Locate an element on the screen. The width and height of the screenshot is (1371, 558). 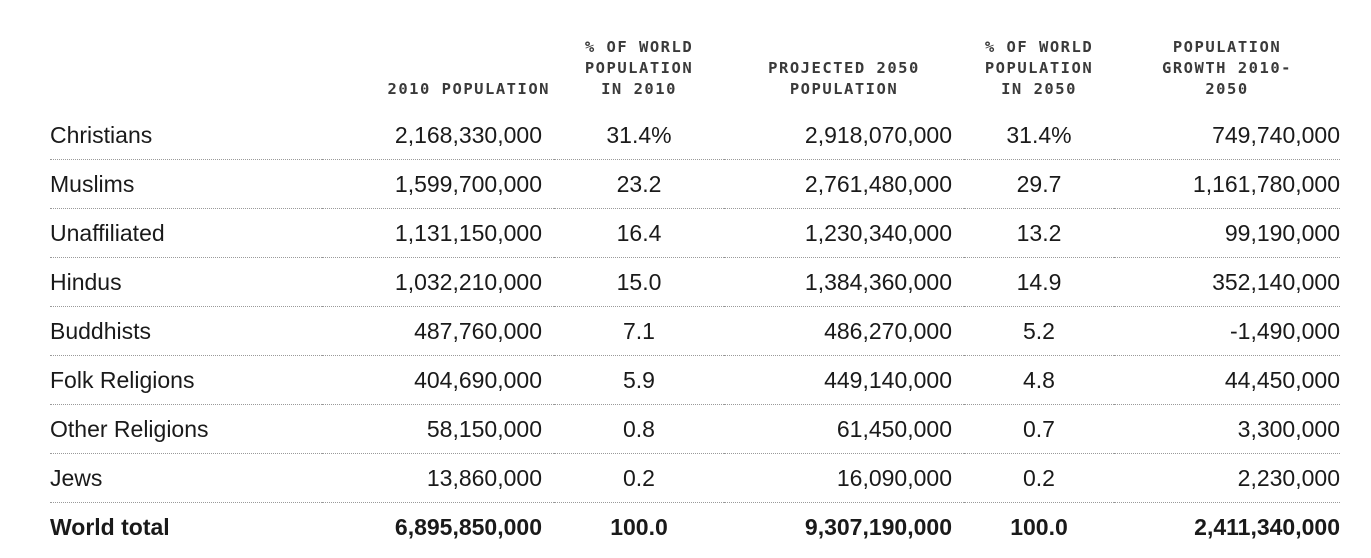
cell-pct-2010: 31.4% is located at coordinates (639, 135).